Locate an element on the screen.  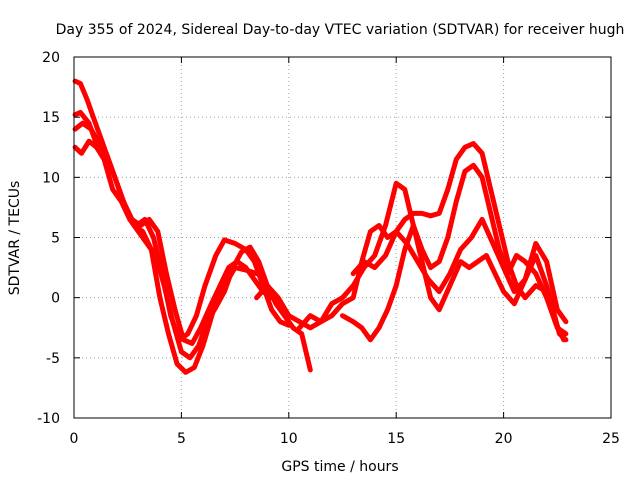
y-tick-label: 20 is located at coordinates (51, 58).